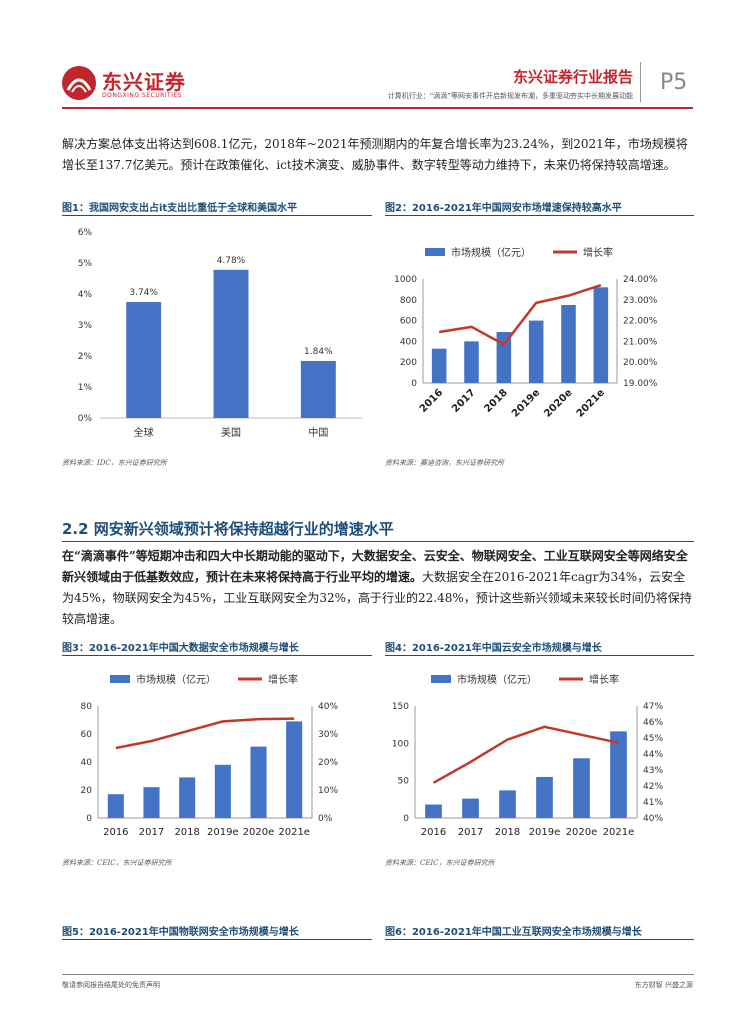 The width and height of the screenshot is (755, 1024). What do you see at coordinates (220, 333) in the screenshot?
I see `fig1-chart: 0% 1% 2% 3% 4% 5% 6% 3.74% 全球 4.78% 美国 1.84% 中国` at bounding box center [220, 333].